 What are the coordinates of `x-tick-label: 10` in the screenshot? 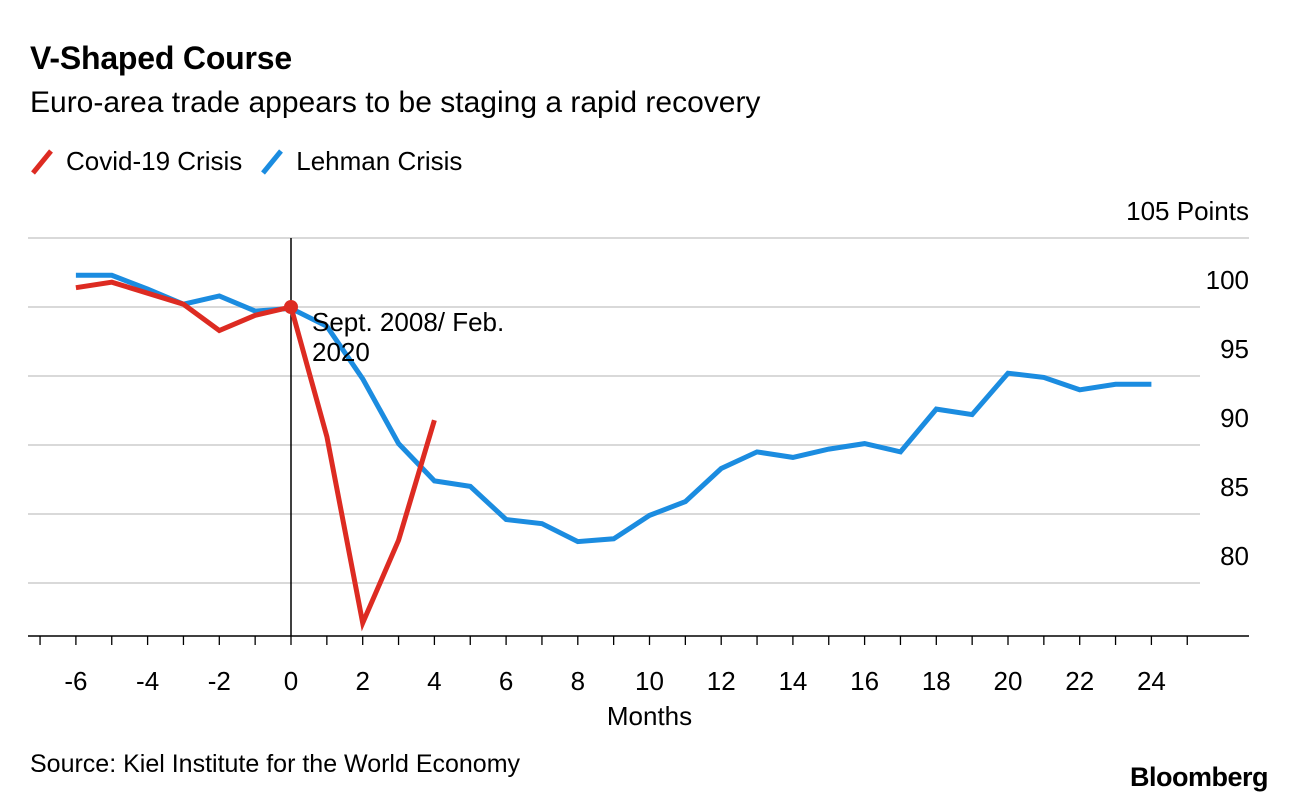 It's located at (649, 681).